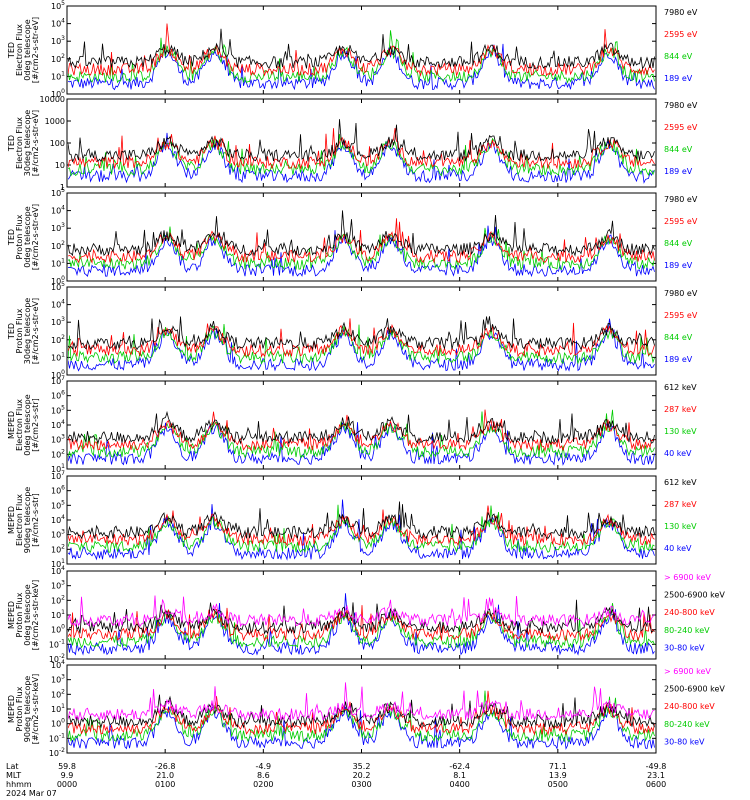 This screenshot has width=750, height=800. I want to click on y-tick-label: 10000, so click(52, 99).